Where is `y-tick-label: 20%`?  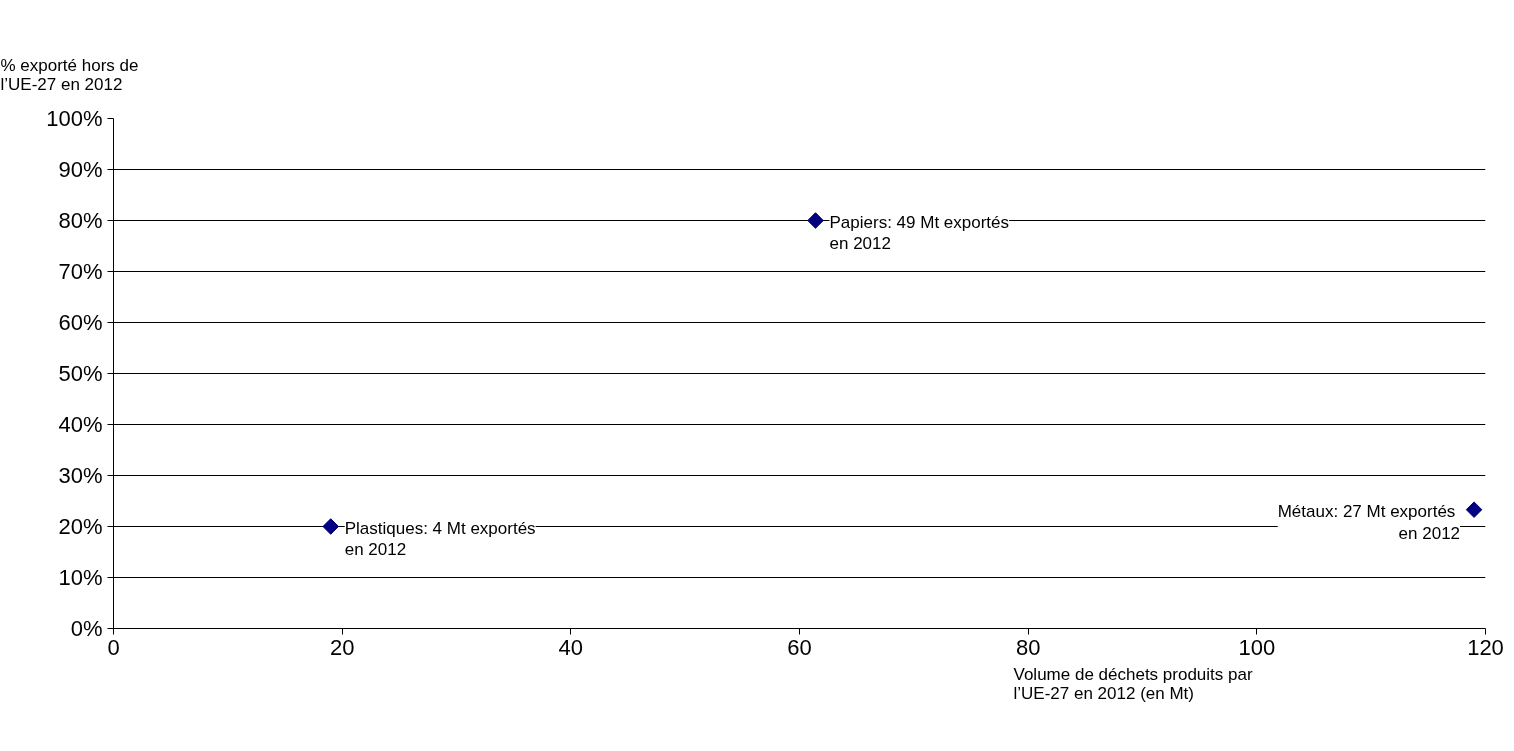
y-tick-label: 20% is located at coordinates (80, 526).